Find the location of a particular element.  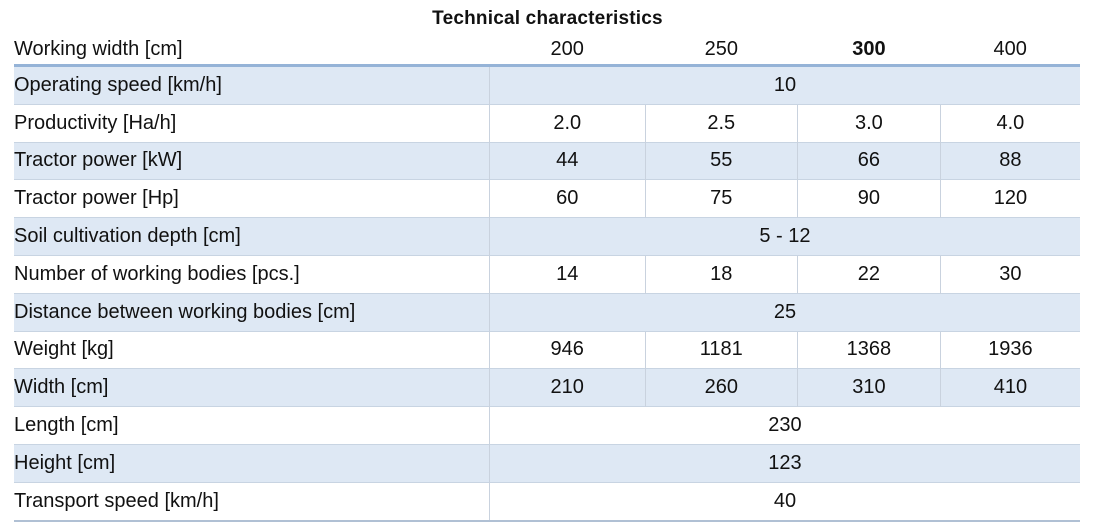

row-merged-value: 123 is located at coordinates (784, 463).